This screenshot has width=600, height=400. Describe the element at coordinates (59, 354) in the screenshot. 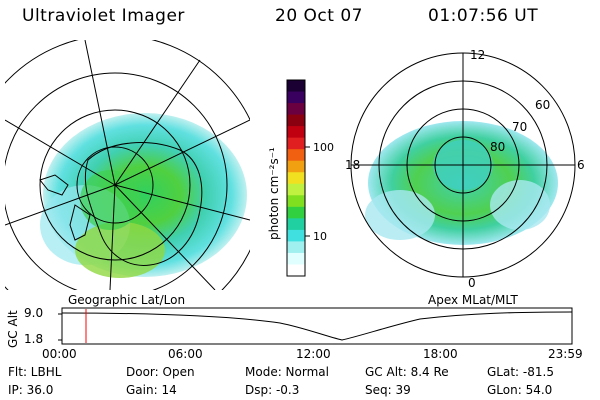

I see `timeline-xtick-0000: 00:00` at that location.